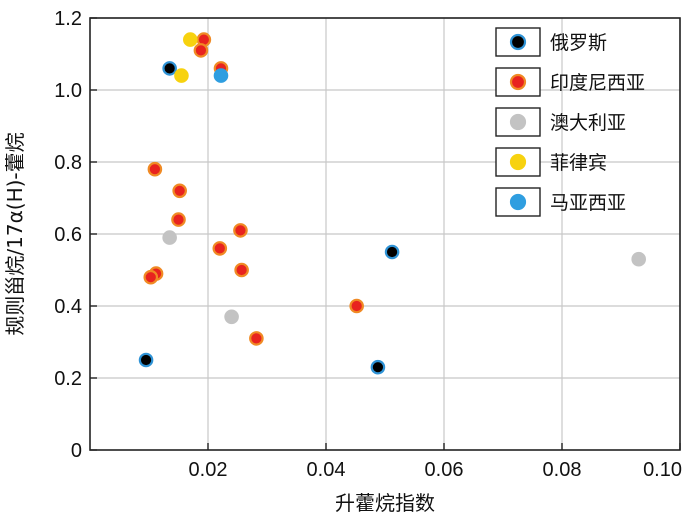 The height and width of the screenshot is (524, 700). Describe the element at coordinates (68, 235) in the screenshot. I see `y-tick-label: 0.6` at that location.